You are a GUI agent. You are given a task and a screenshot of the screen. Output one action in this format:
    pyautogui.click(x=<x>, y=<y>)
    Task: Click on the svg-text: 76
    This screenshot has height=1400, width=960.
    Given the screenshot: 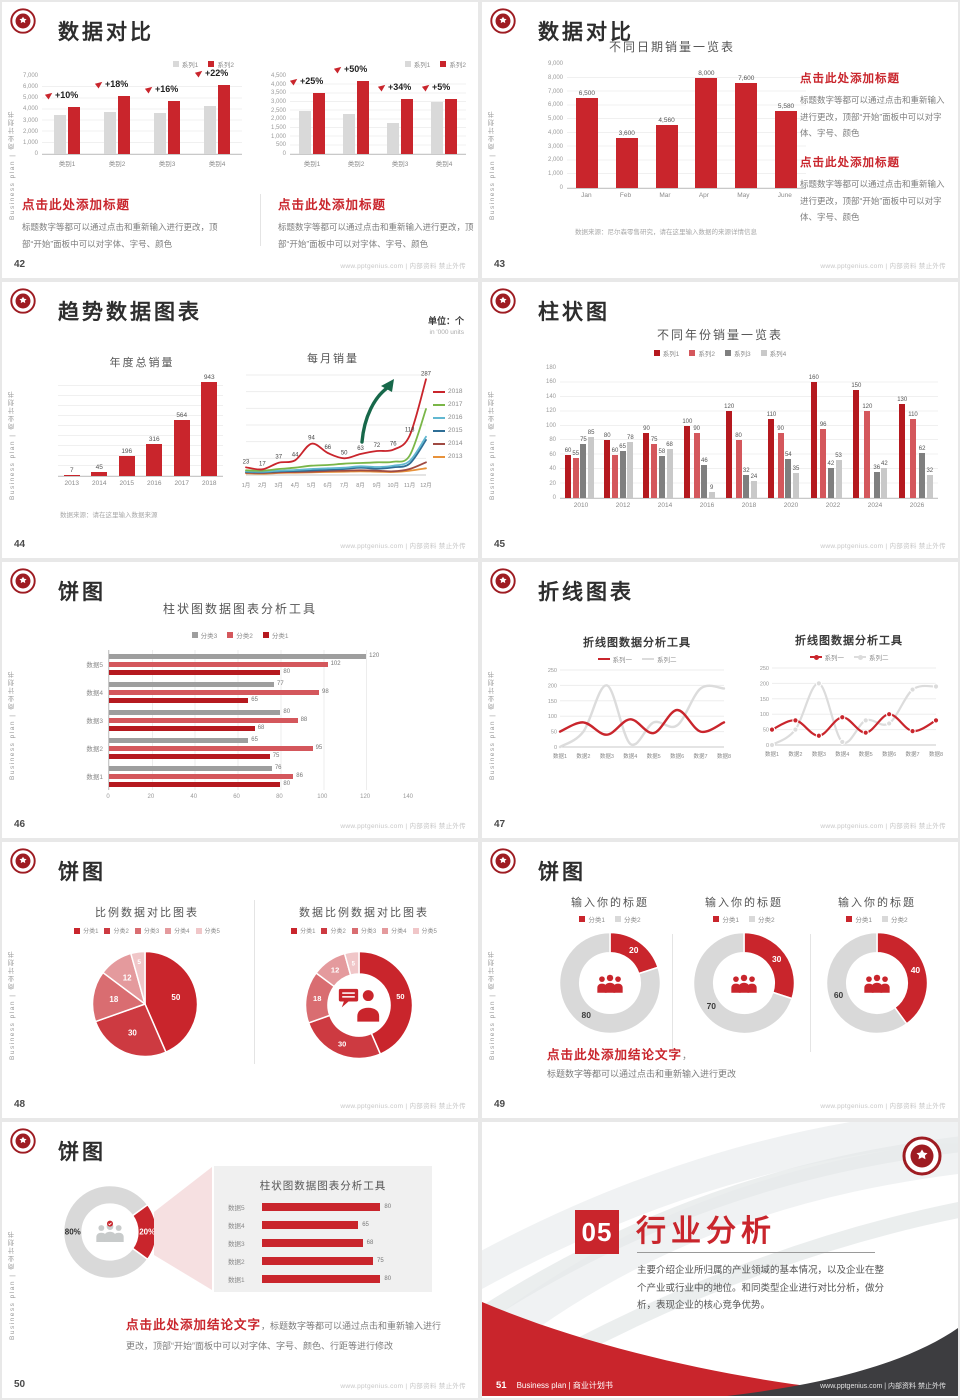 What is the action you would take?
    pyautogui.click(x=393, y=445)
    